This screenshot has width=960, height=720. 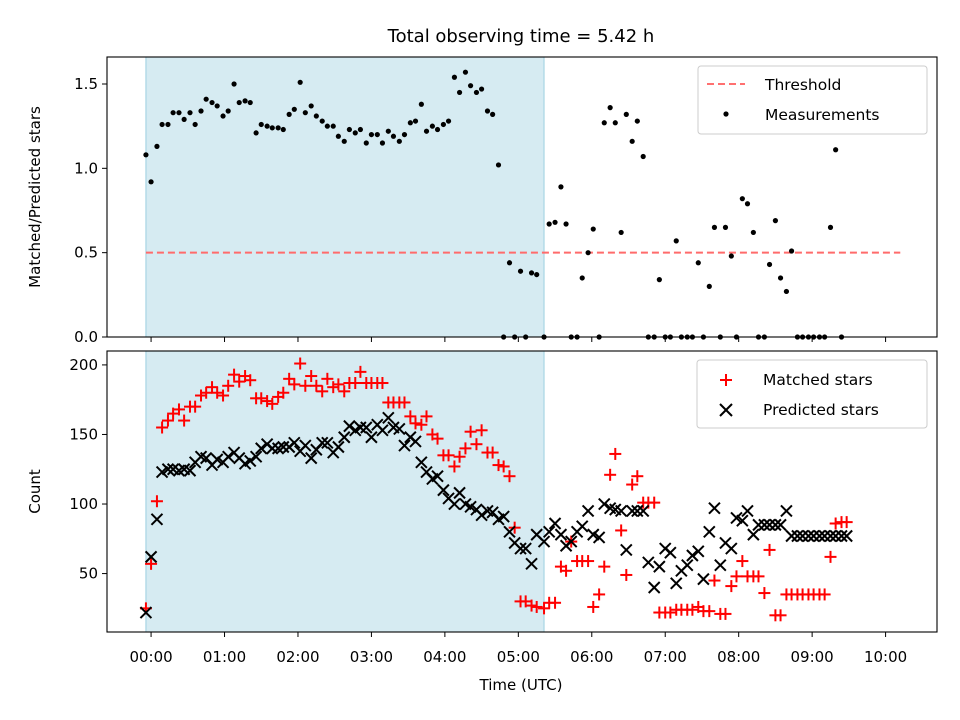 What do you see at coordinates (822, 115) in the screenshot?
I see `legend-measurements-label: Measurements` at bounding box center [822, 115].